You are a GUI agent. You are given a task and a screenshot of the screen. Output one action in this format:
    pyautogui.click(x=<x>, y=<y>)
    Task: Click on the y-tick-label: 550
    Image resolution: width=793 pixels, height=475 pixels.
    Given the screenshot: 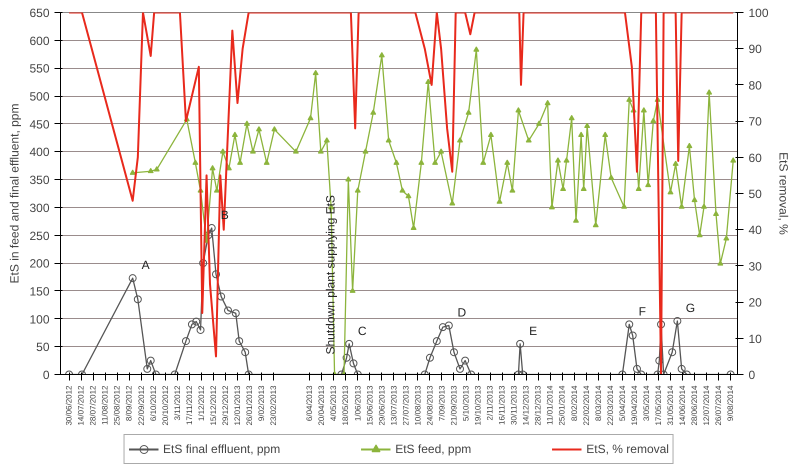 What is the action you would take?
    pyautogui.click(x=39, y=69)
    